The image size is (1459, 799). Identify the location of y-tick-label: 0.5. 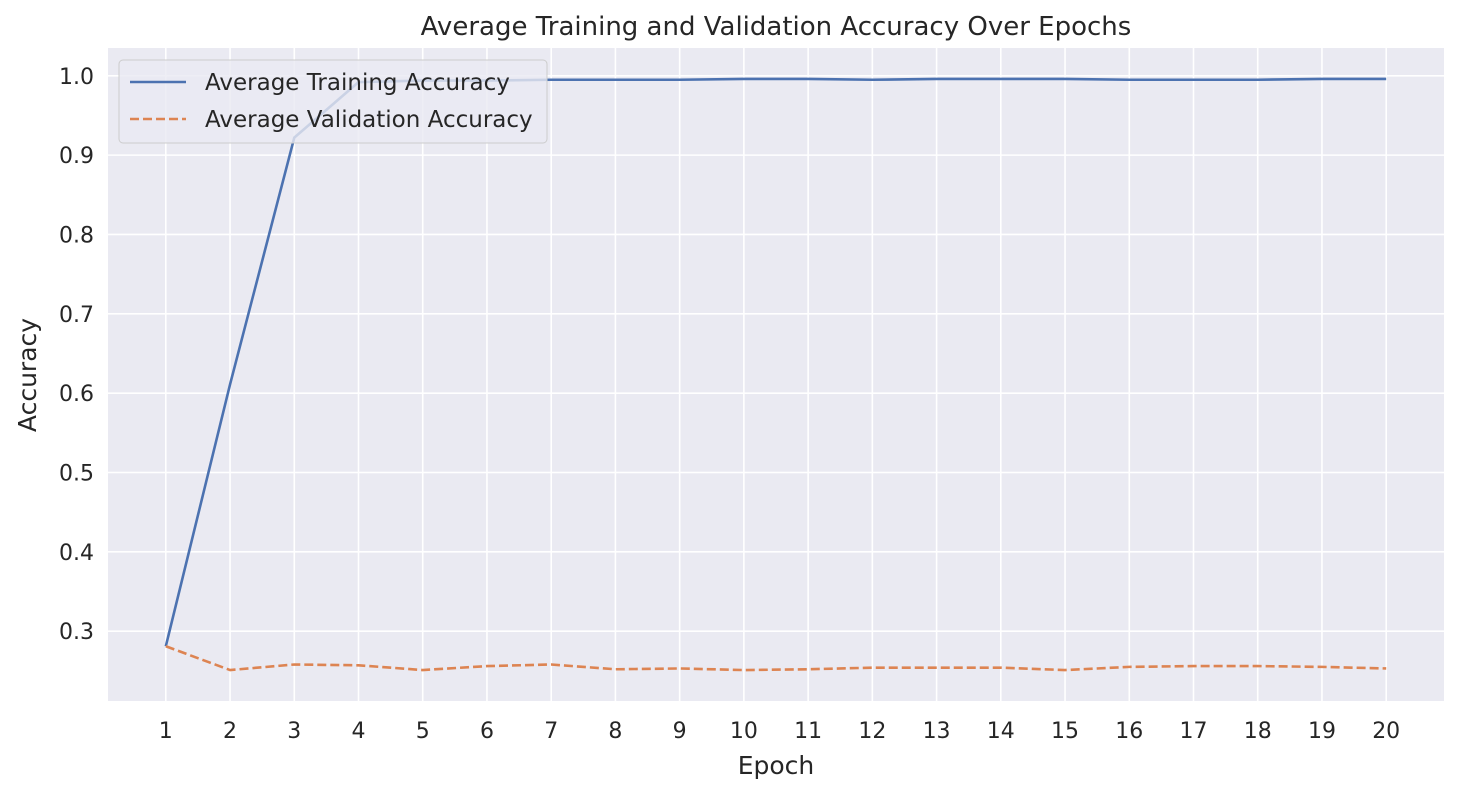
(76, 473).